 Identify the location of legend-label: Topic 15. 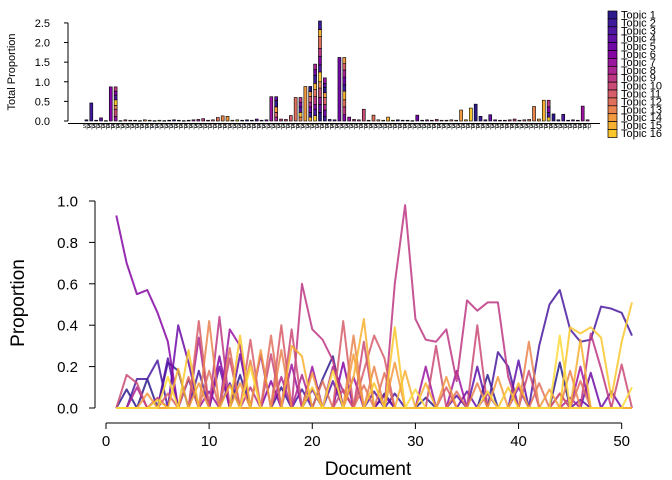
(641, 126).